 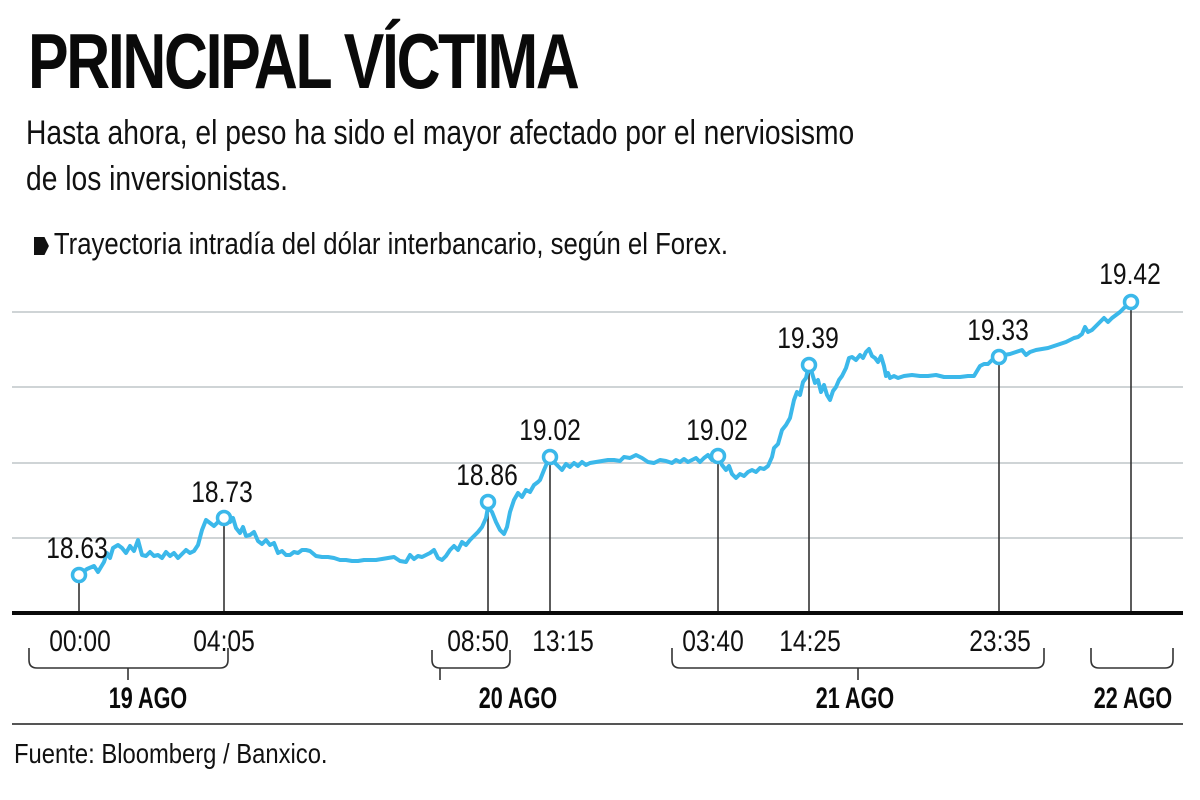 What do you see at coordinates (808, 338) in the screenshot?
I see `value-label: 19.39` at bounding box center [808, 338].